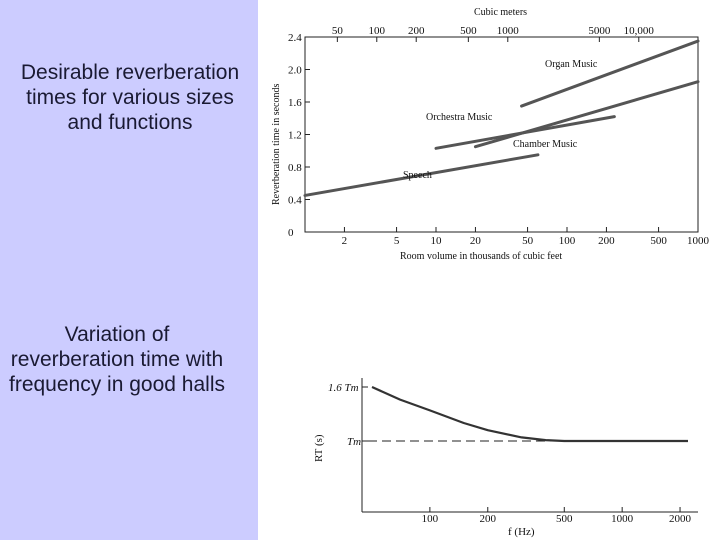  Describe the element at coordinates (295, 168) in the screenshot. I see `y-tick-label: 0.8` at that location.